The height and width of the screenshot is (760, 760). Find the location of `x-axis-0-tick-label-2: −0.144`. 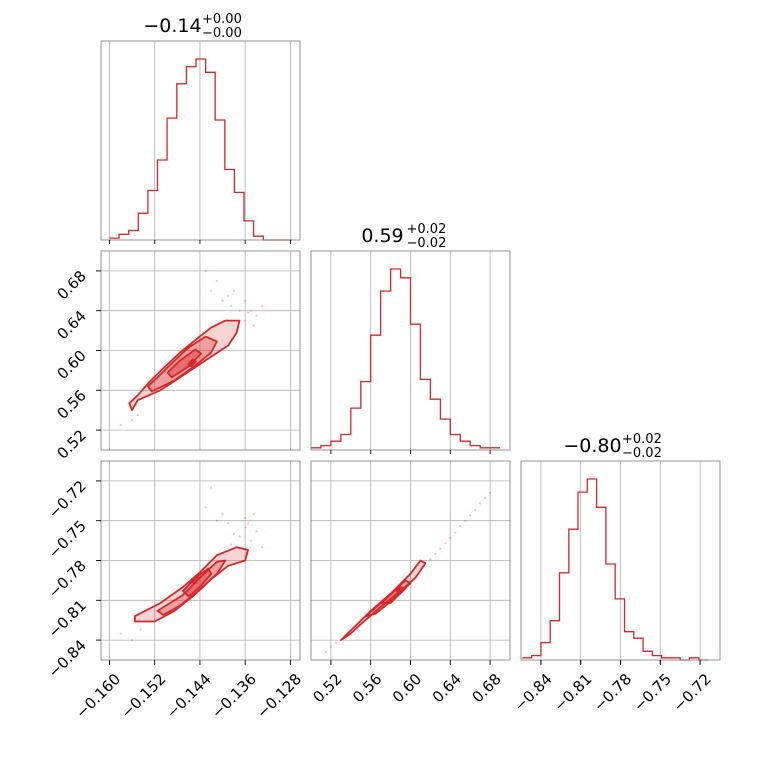

x-axis-0-tick-label-2: −0.144 is located at coordinates (189, 696).